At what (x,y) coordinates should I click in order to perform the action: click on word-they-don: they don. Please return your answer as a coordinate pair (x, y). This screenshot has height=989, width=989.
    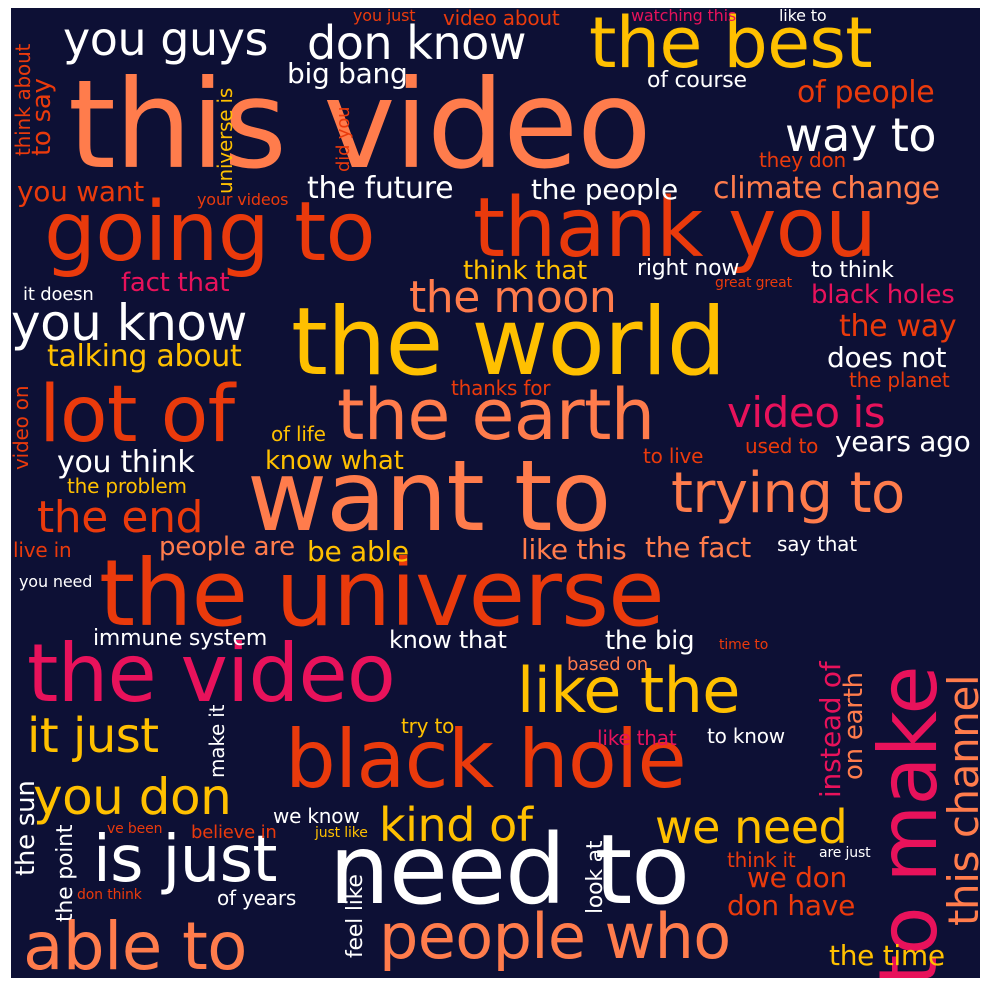
    Looking at the image, I should click on (803, 160).